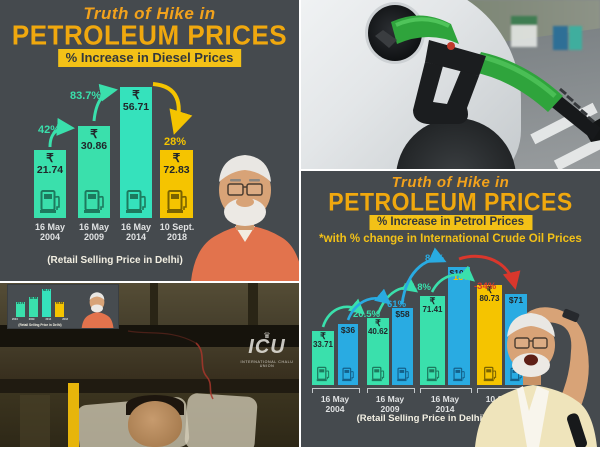 The width and height of the screenshot is (600, 450). I want to click on petrol-title-script: Truth of Hike in, so click(450, 182).